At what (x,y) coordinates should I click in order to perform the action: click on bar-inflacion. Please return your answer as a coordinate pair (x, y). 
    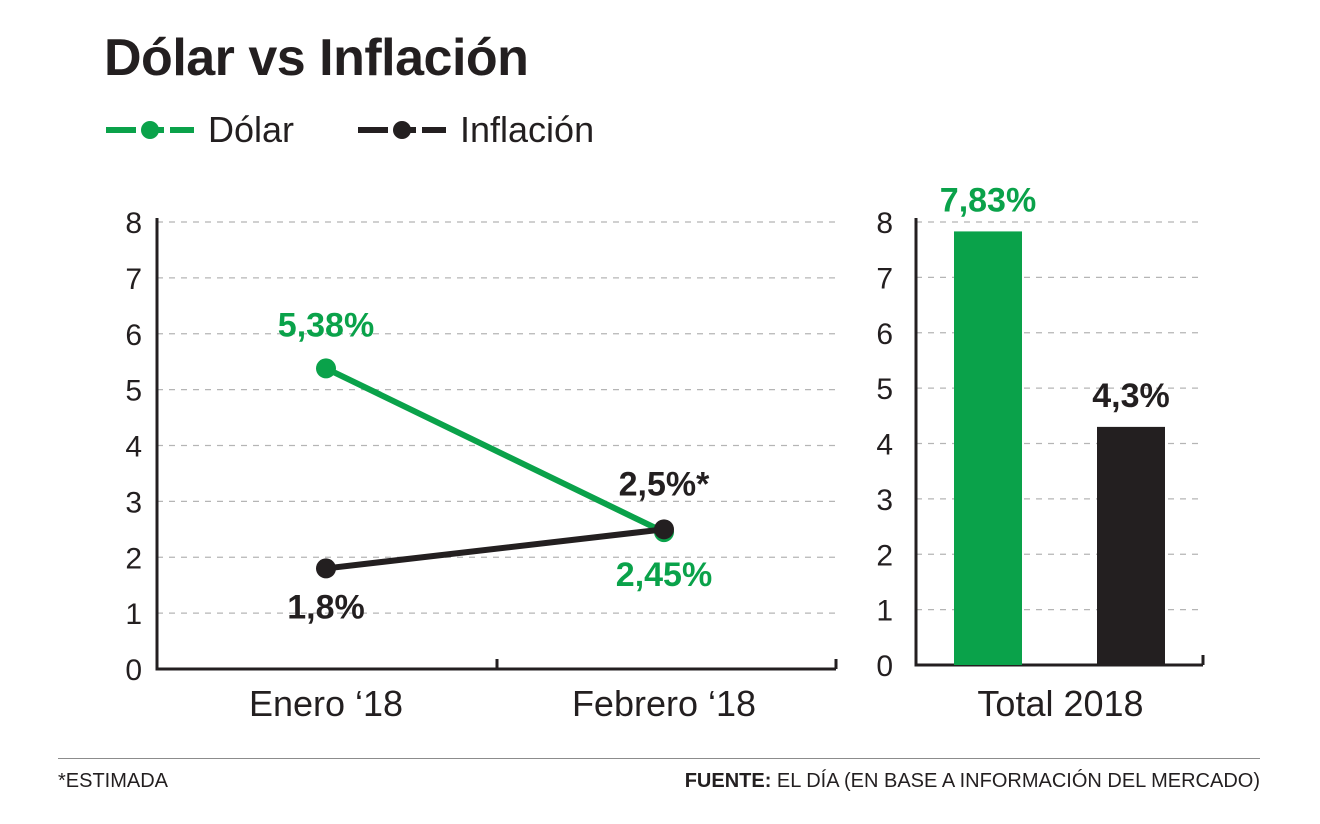
    Looking at the image, I should click on (1131, 545).